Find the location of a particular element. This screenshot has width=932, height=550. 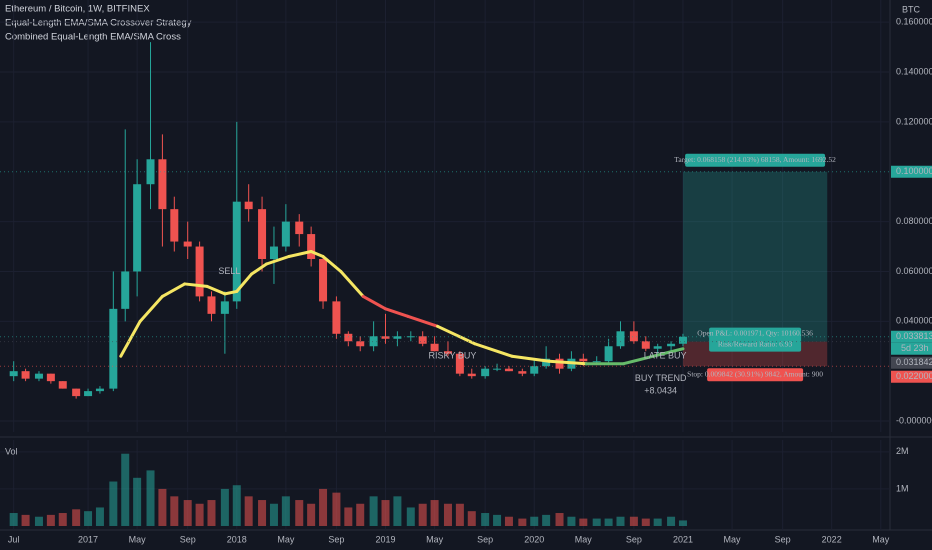

y-tick-label: 0.080000 is located at coordinates (914, 221).